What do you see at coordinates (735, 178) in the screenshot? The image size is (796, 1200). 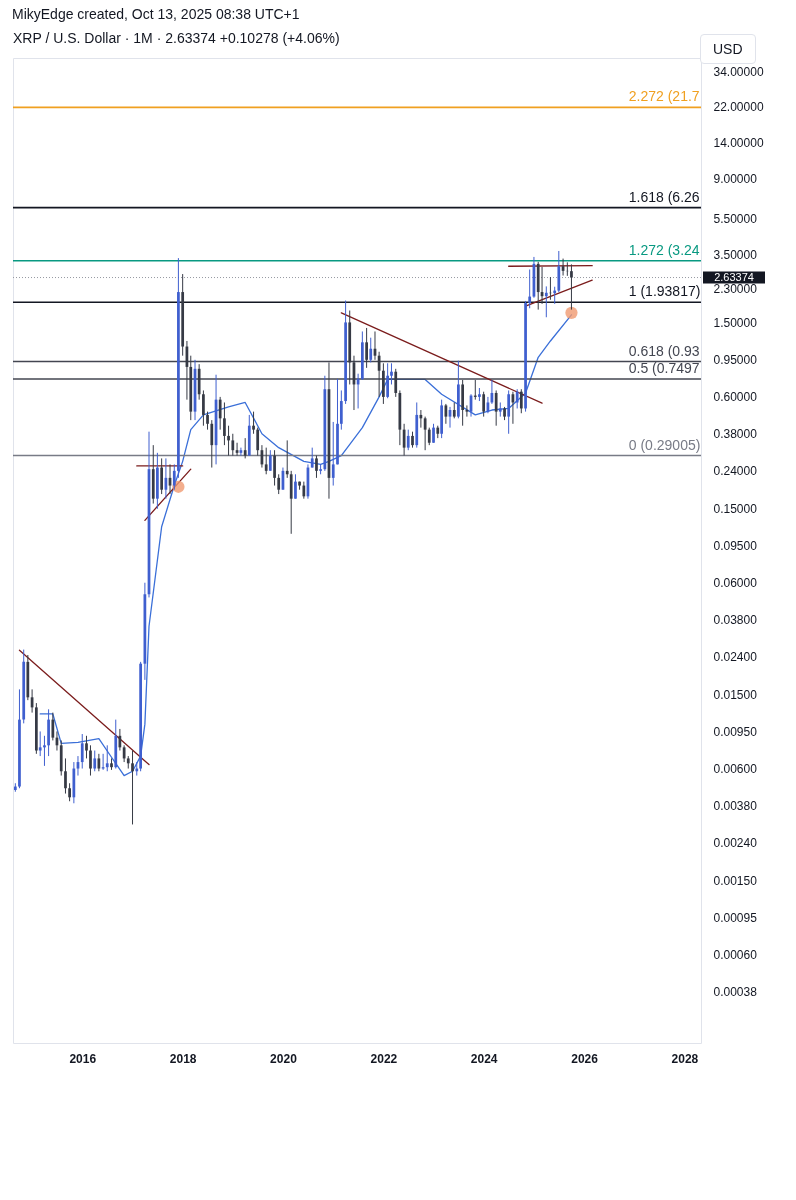 I see `y-tick-label: 9.00000` at bounding box center [735, 178].